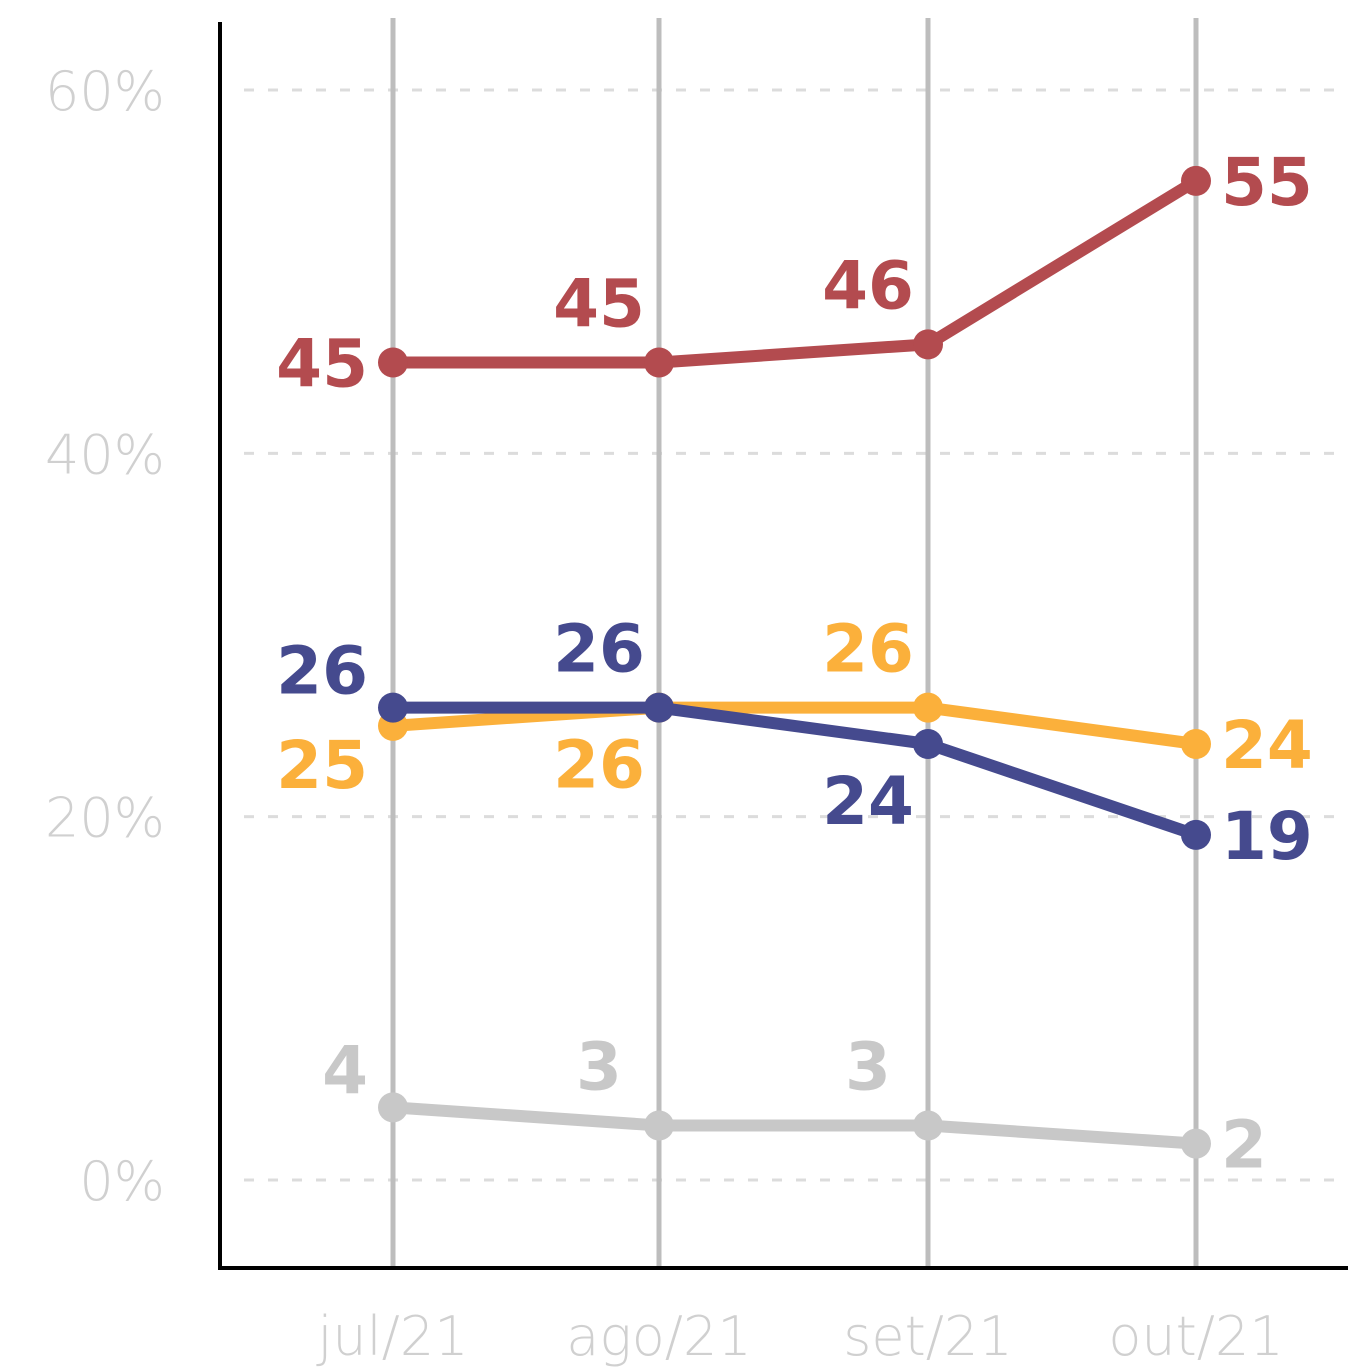  What do you see at coordinates (345, 1070) in the screenshot?
I see `data-label-gray: 4` at bounding box center [345, 1070].